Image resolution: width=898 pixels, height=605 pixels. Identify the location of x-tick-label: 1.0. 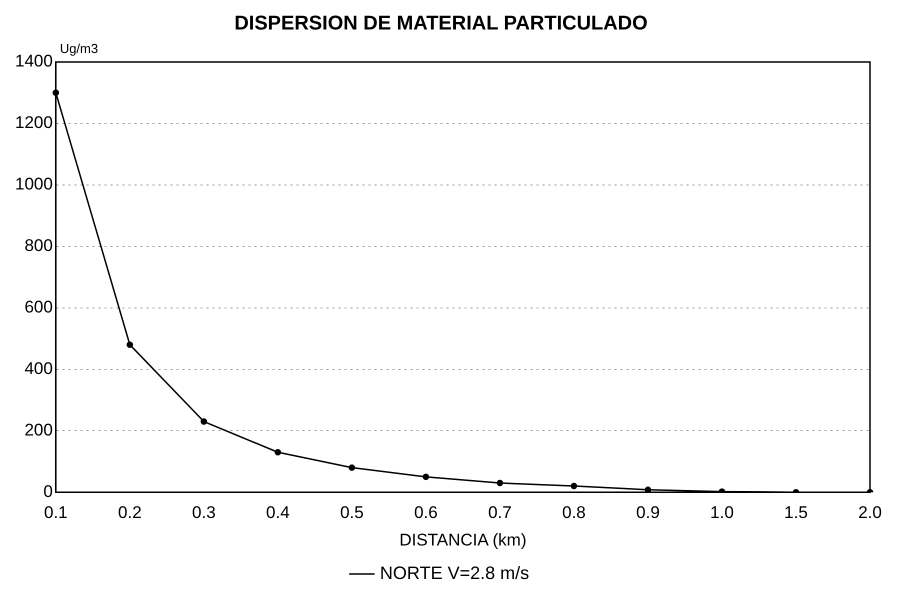
(722, 512).